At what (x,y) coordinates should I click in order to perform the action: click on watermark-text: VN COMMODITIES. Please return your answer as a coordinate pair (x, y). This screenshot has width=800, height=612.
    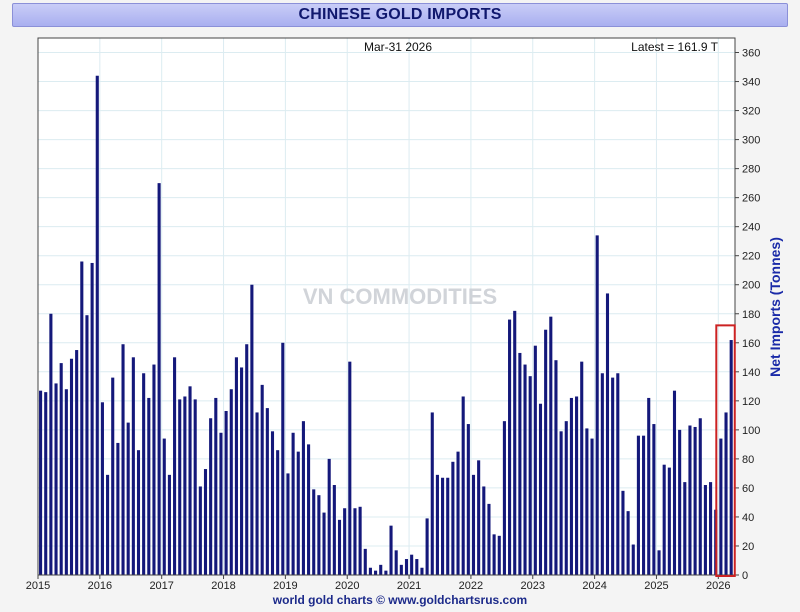
    Looking at the image, I should click on (400, 296).